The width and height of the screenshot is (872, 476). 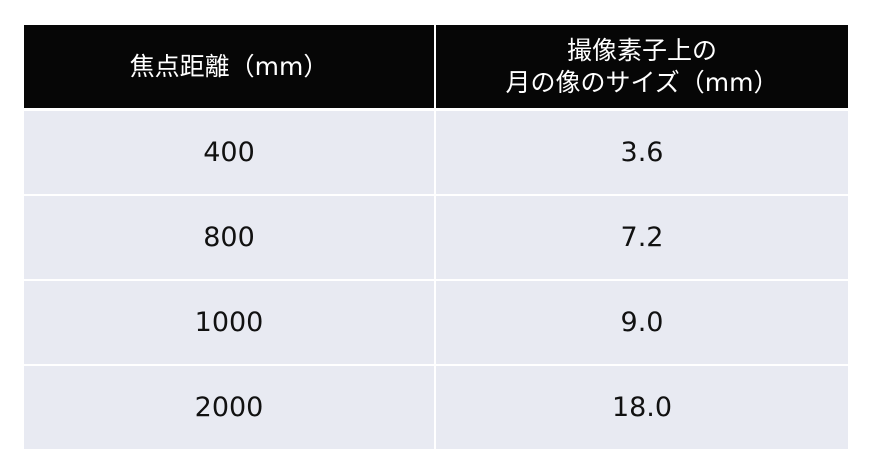 I want to click on cell-focal-length: 400, so click(x=230, y=152).